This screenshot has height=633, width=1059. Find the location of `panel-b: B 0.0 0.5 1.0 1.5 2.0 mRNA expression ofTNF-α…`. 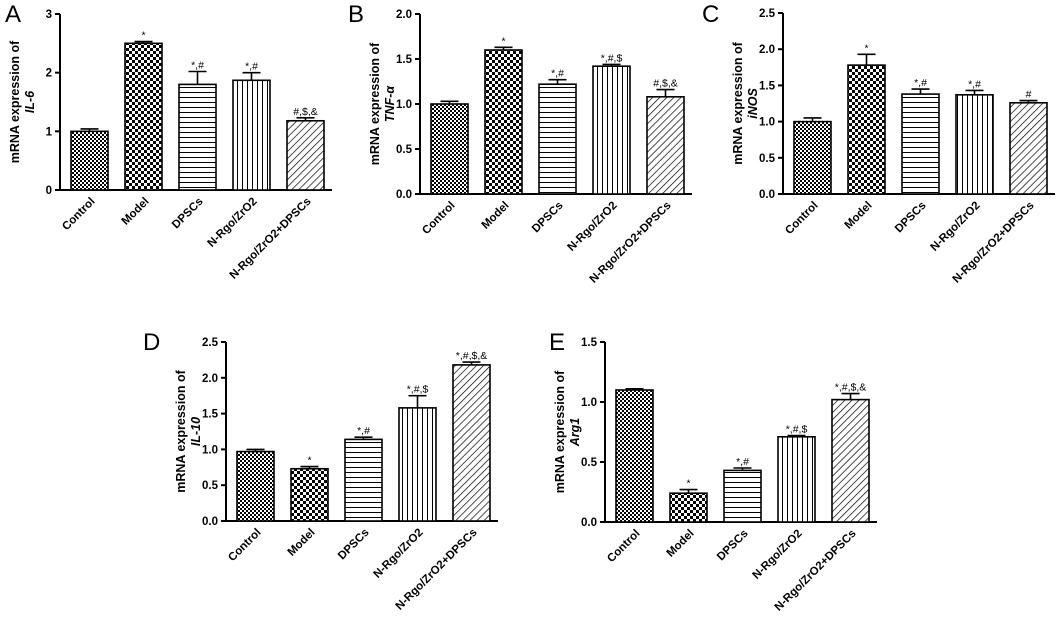

panel-b: B 0.0 0.5 1.0 1.5 2.0 mRNA expression ofTNF-α… is located at coordinates (520, 143).